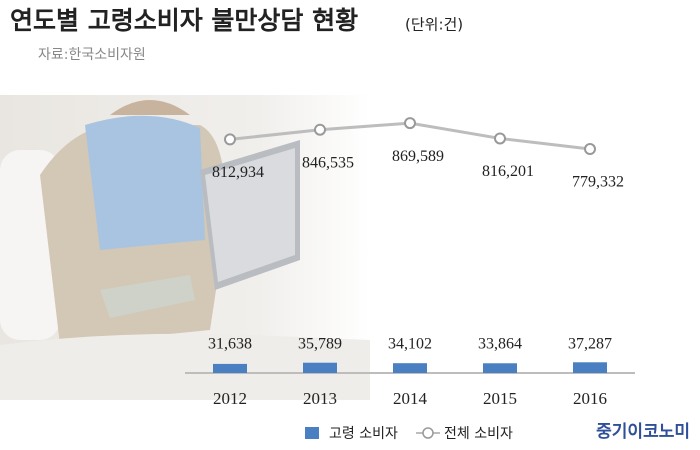 Image resolution: width=700 pixels, height=450 pixels. I want to click on value-label: 869,589, so click(418, 156).